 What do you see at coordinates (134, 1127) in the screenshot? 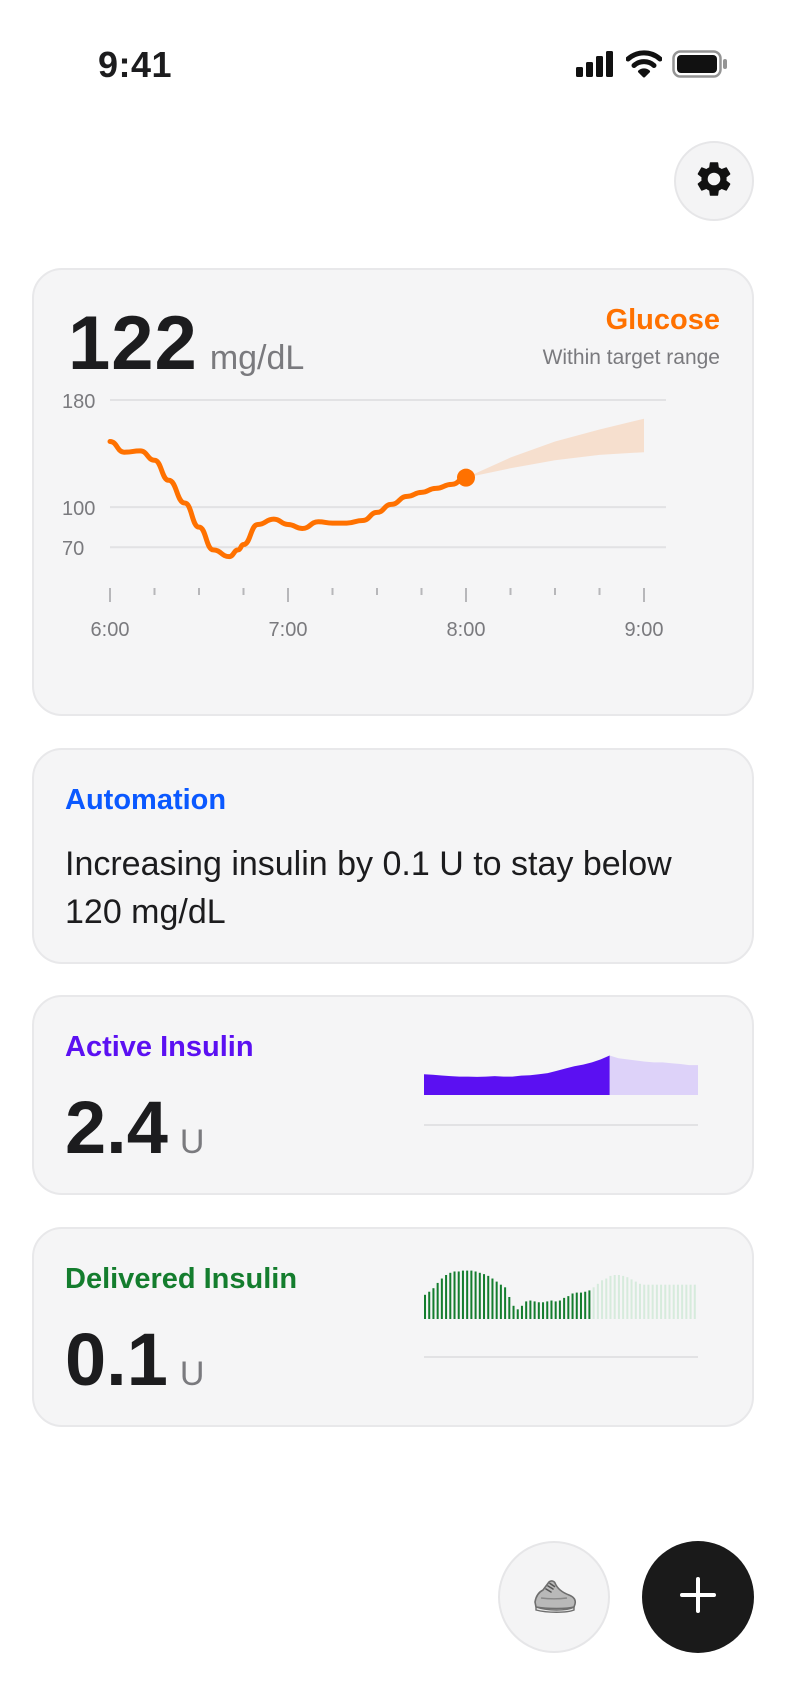
I see `active-insulin-reading: 2.4 U` at bounding box center [134, 1127].